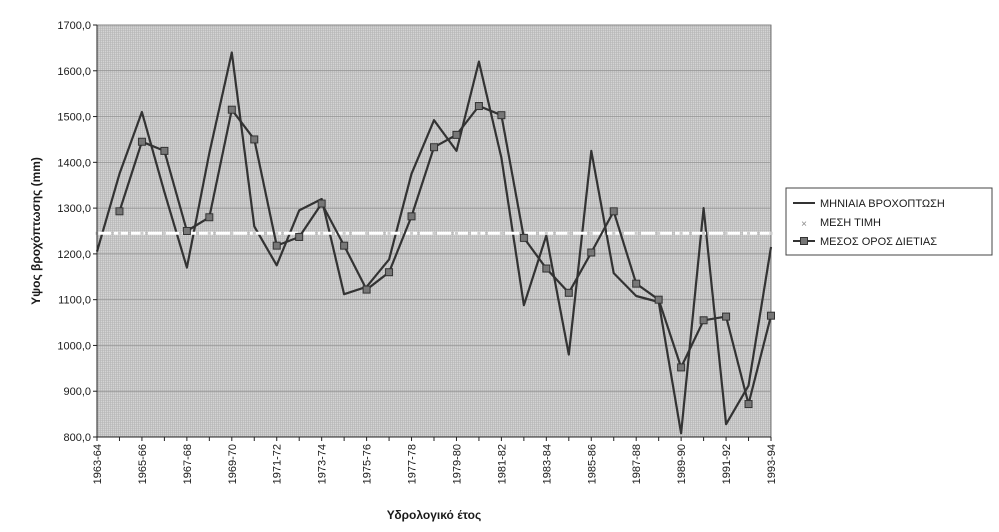 This screenshot has width=999, height=532. Describe the element at coordinates (323, 464) in the screenshot. I see `x-tick-label: 1973-74` at that location.